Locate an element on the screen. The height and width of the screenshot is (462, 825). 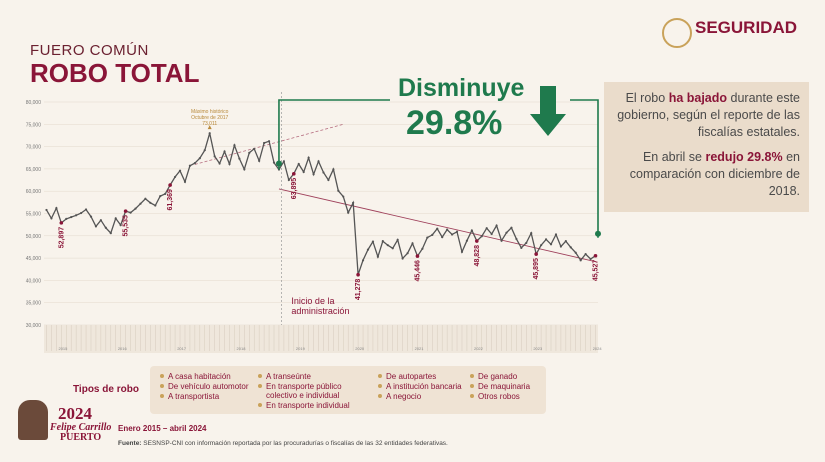
y-tick-label: 70,000 is located at coordinates (34, 148).